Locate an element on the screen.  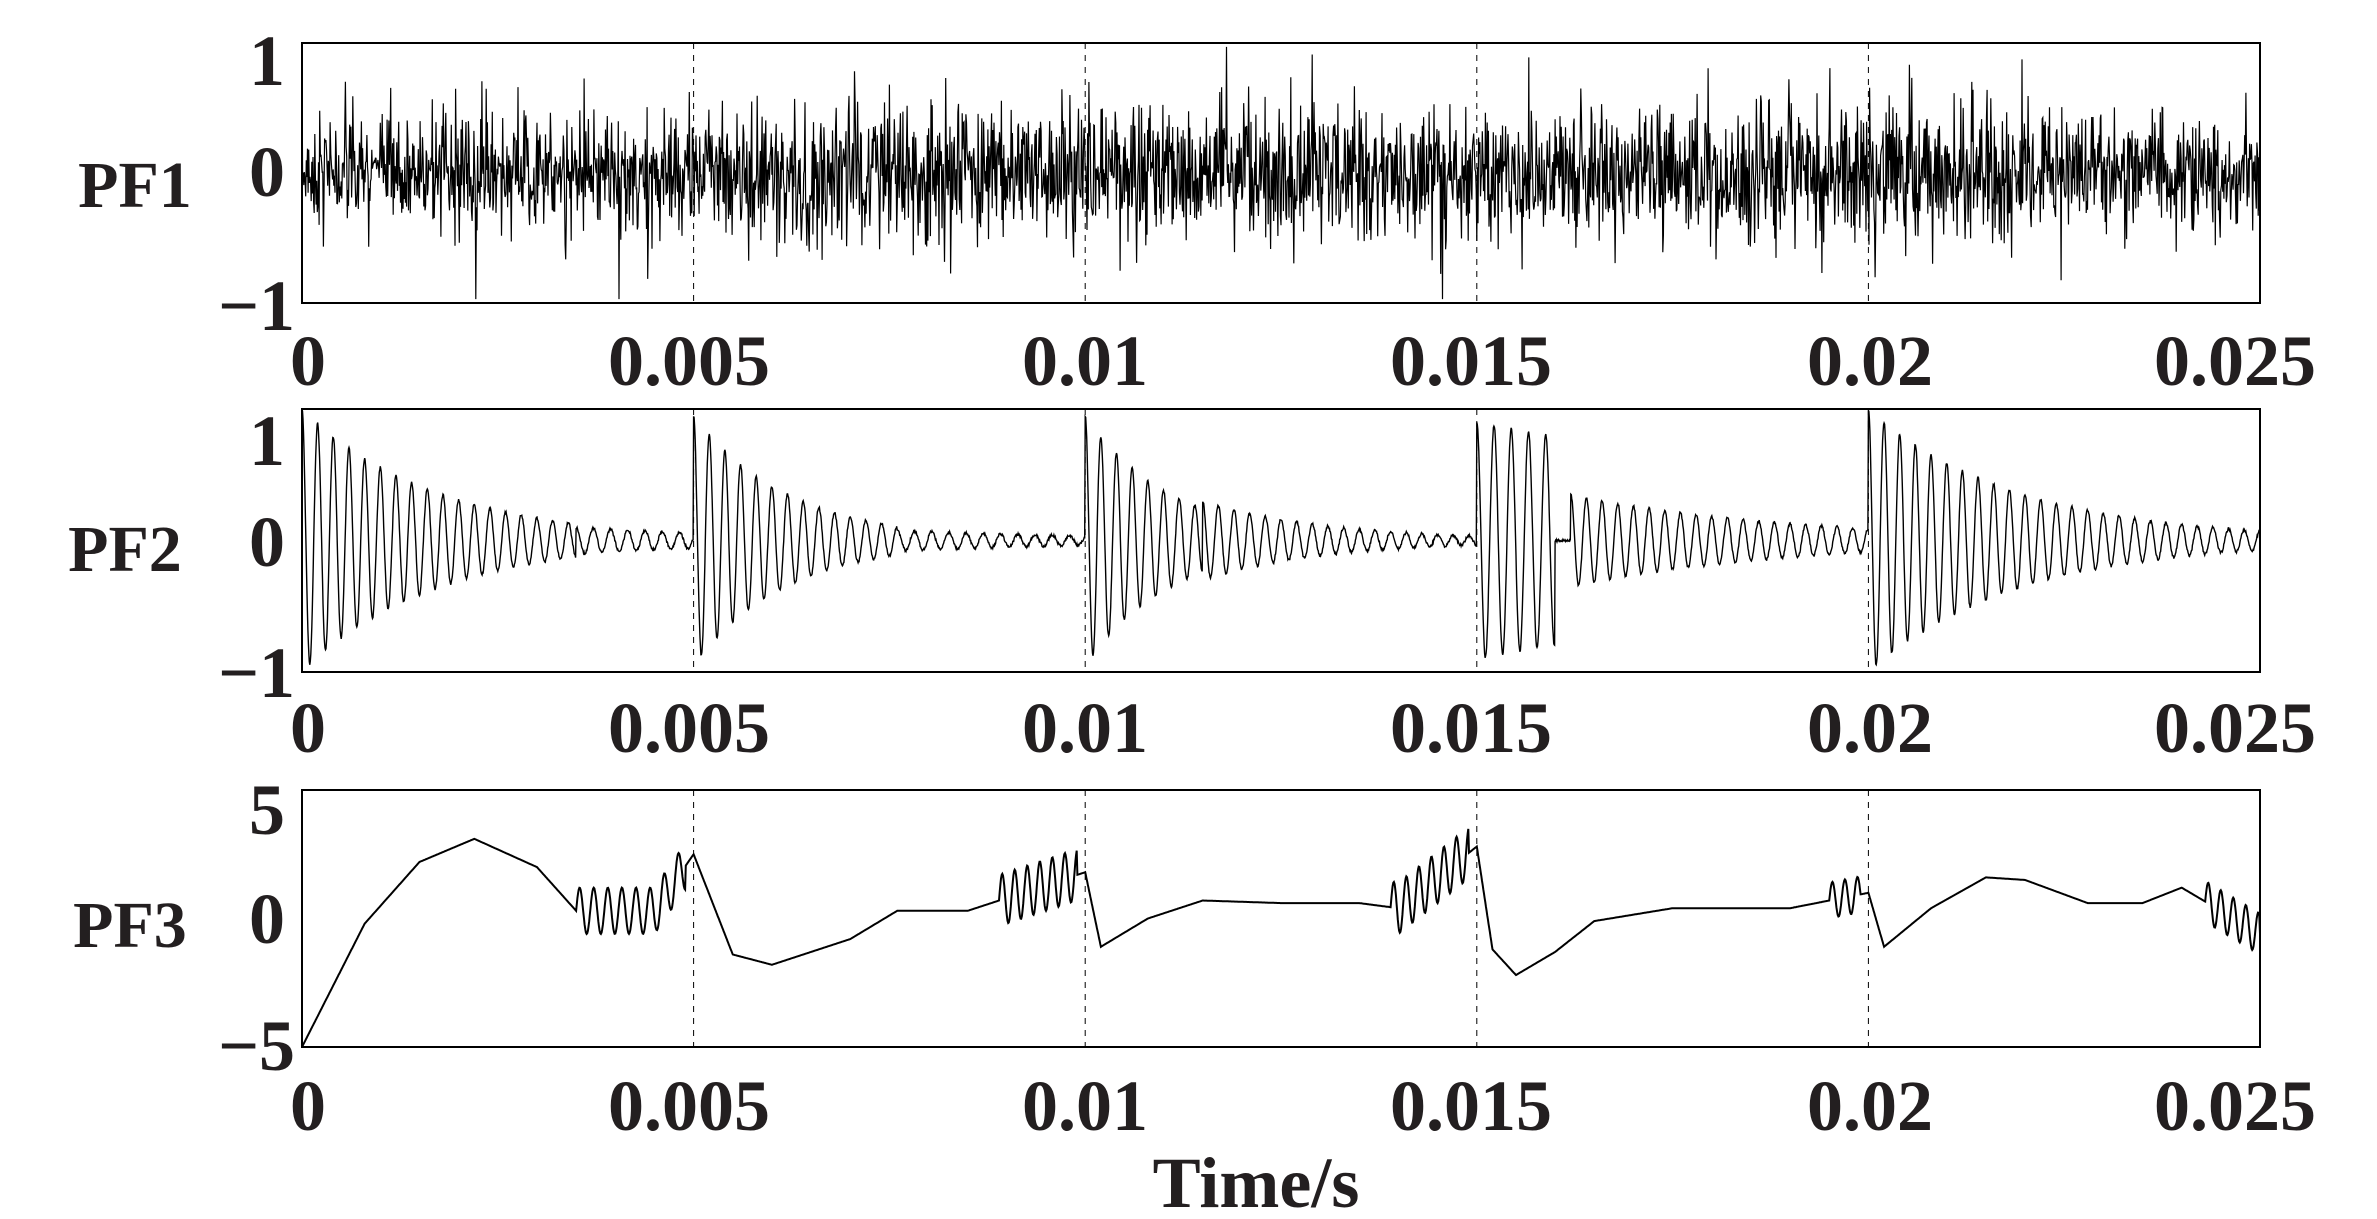
grid-pf2 is located at coordinates (1281, 540).